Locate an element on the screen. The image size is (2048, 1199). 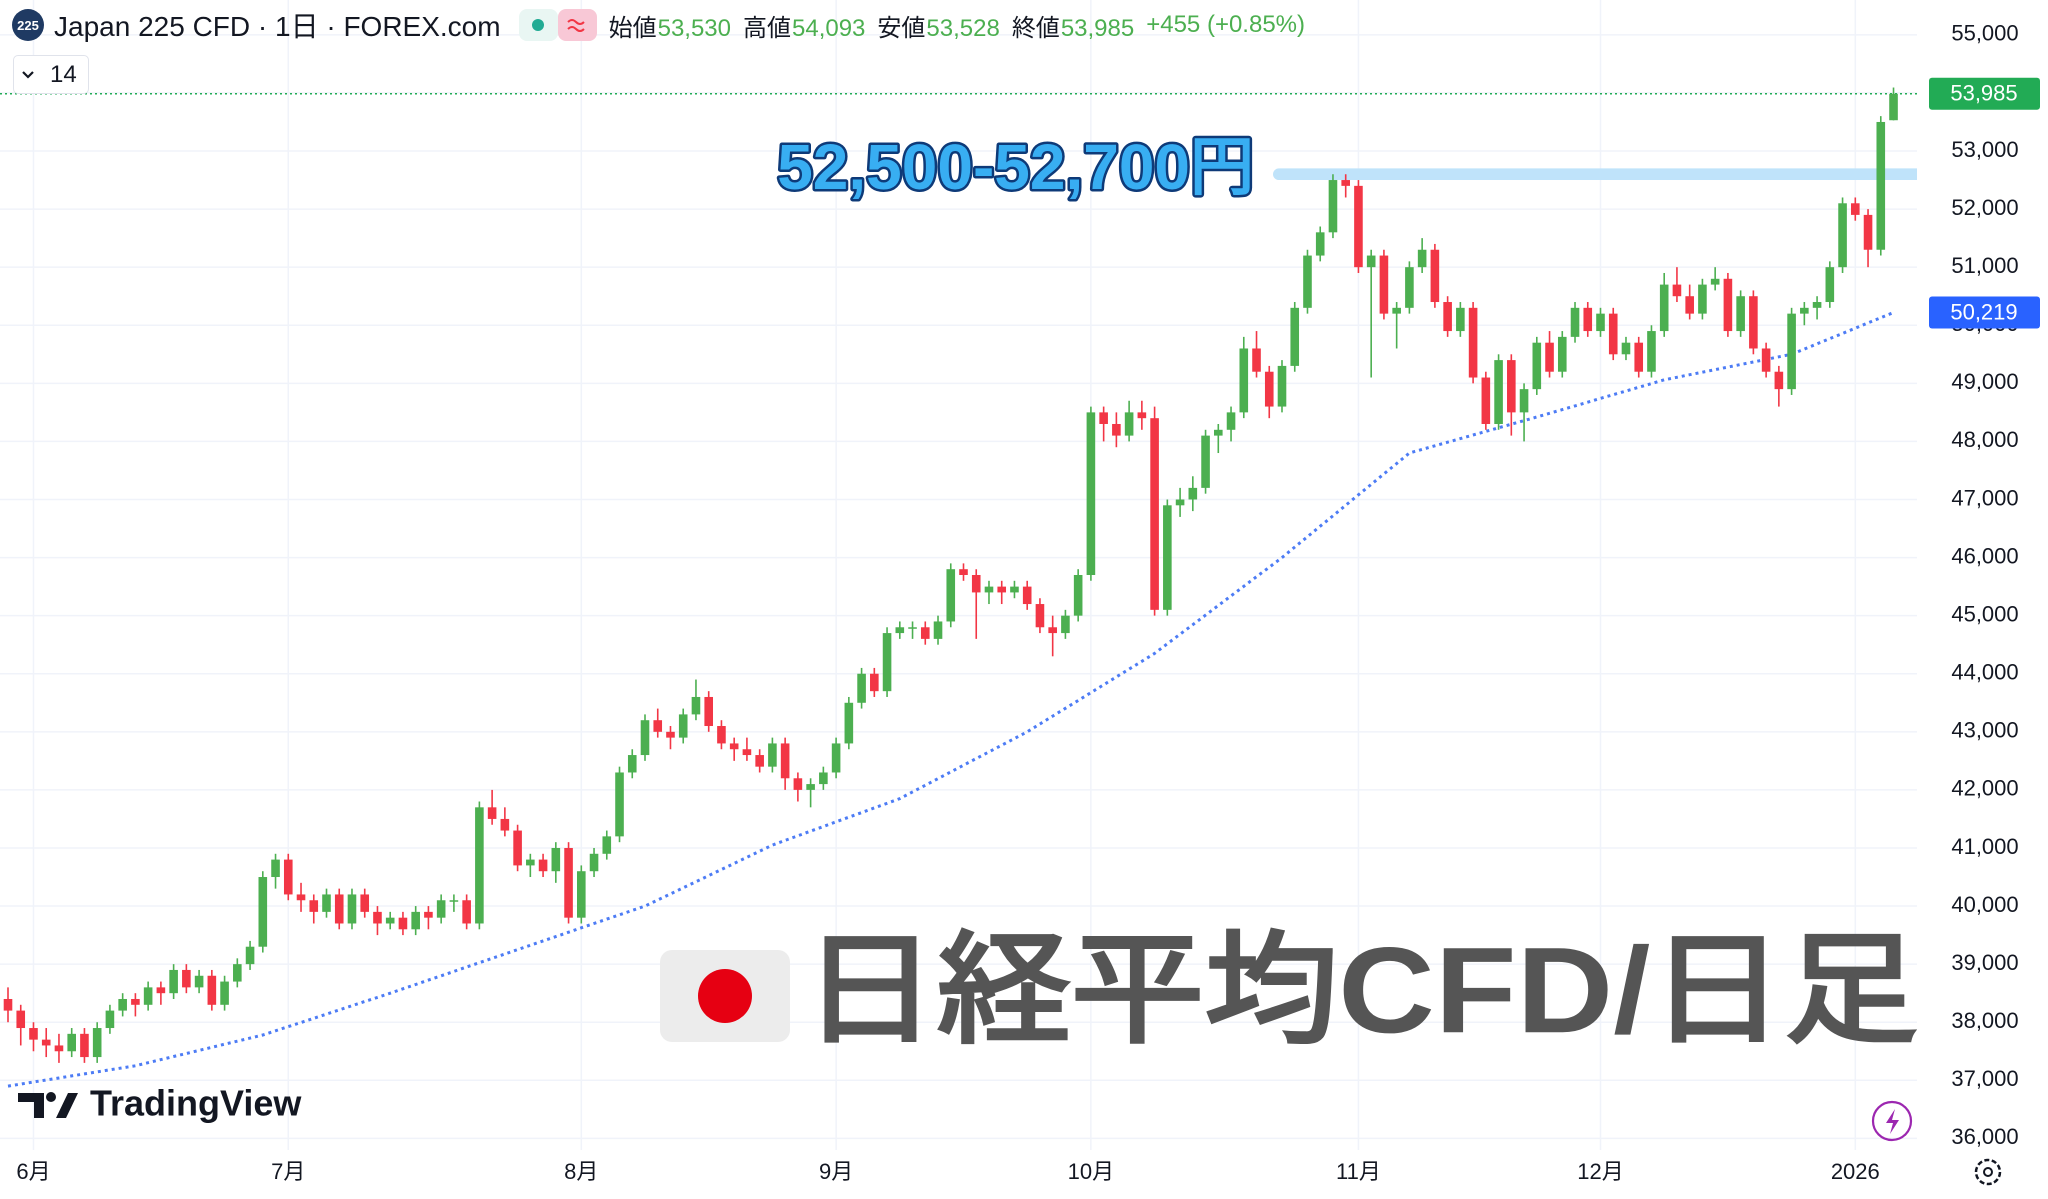
change-value: +455 is located at coordinates (1173, 24).